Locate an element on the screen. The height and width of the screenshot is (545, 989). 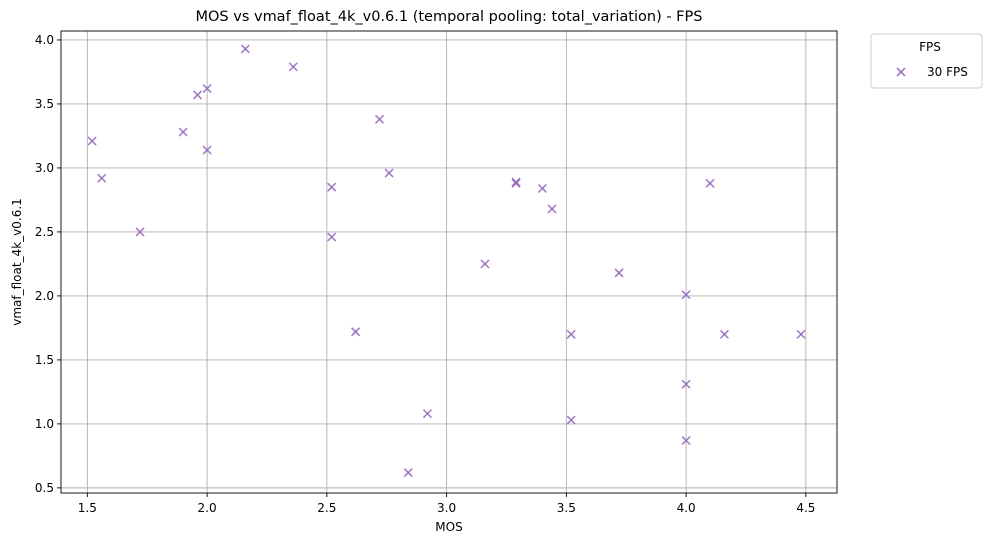
y-tick-label: 2.0 is located at coordinates (44, 296).